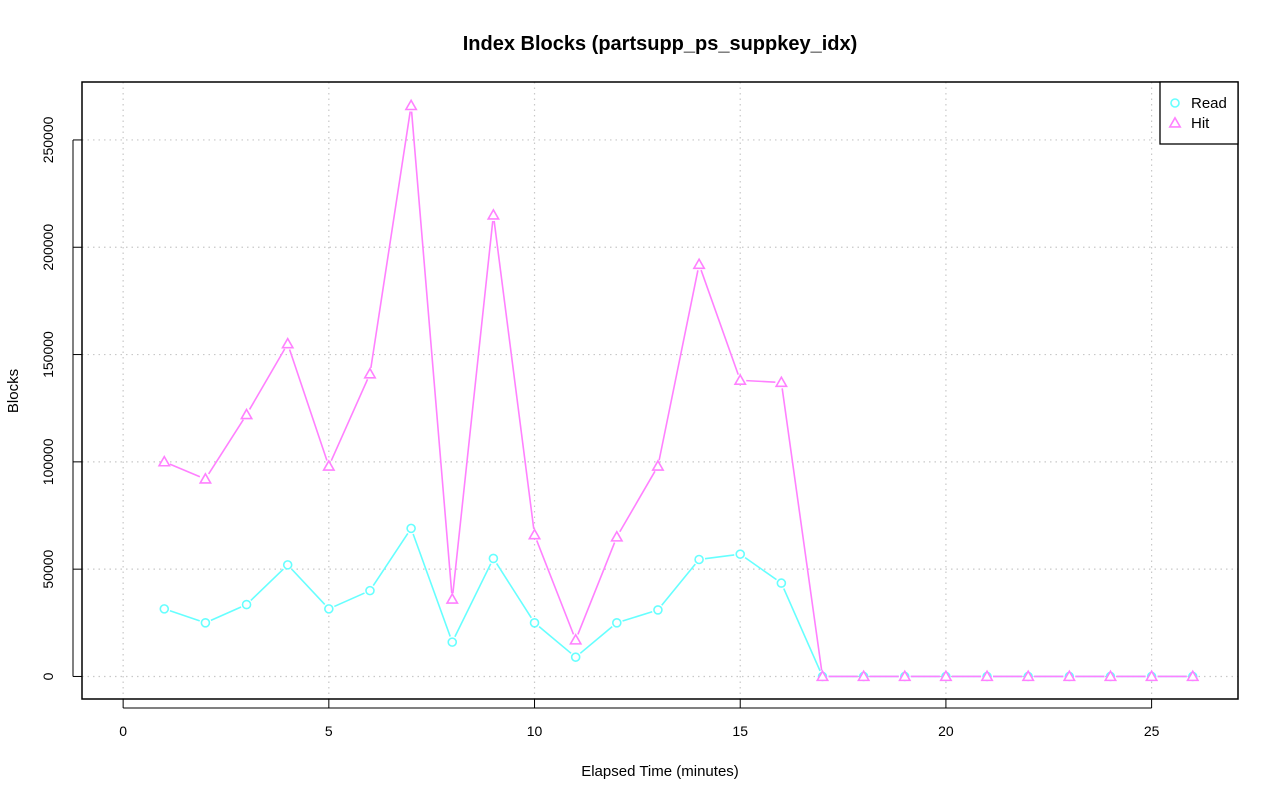 This screenshot has height=801, width=1280. What do you see at coordinates (1209, 103) in the screenshot?
I see `legend-label-read: Read` at bounding box center [1209, 103].